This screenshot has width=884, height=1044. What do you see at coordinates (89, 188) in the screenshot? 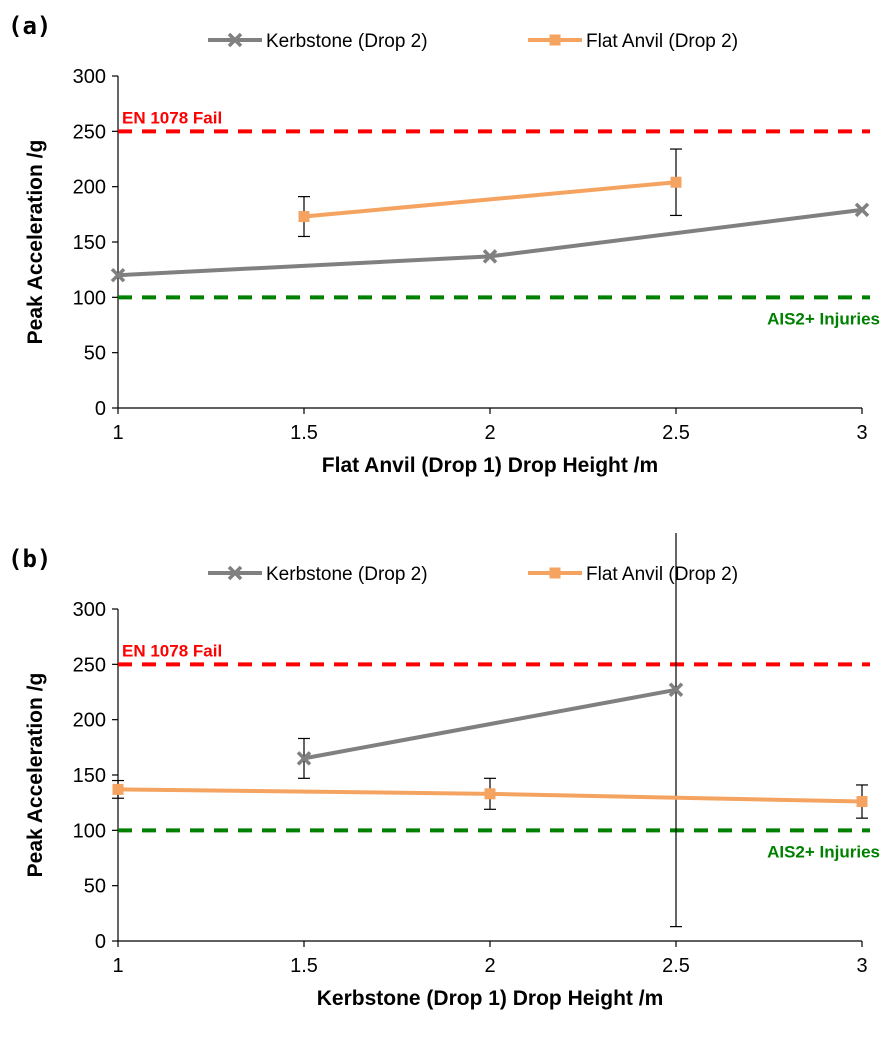
I see `chart-a-y-tick-label-4: 200` at bounding box center [89, 188].